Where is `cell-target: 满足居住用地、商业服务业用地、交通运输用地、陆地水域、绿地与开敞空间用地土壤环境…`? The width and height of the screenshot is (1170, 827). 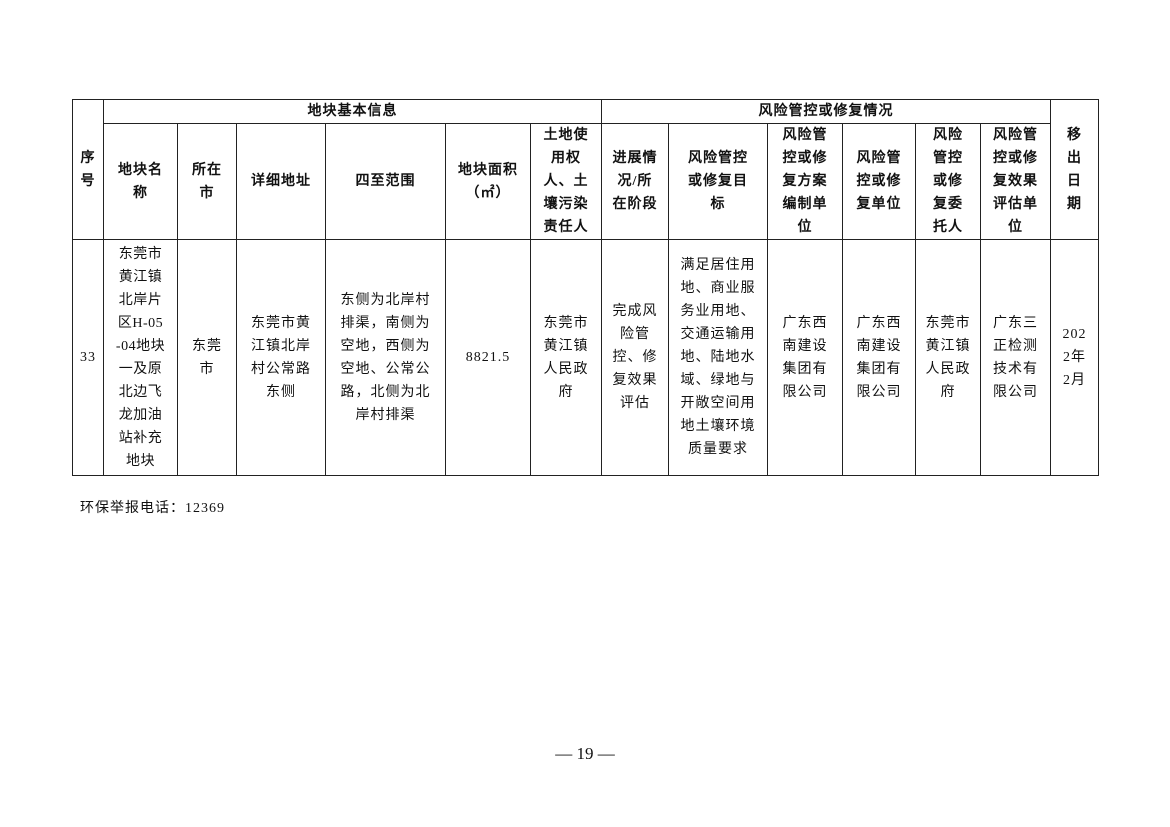 cell-target: 满足居住用地、商业服务业用地、交通运输用地、陆地水域、绿地与开敞空间用地土壤环境… is located at coordinates (718, 357).